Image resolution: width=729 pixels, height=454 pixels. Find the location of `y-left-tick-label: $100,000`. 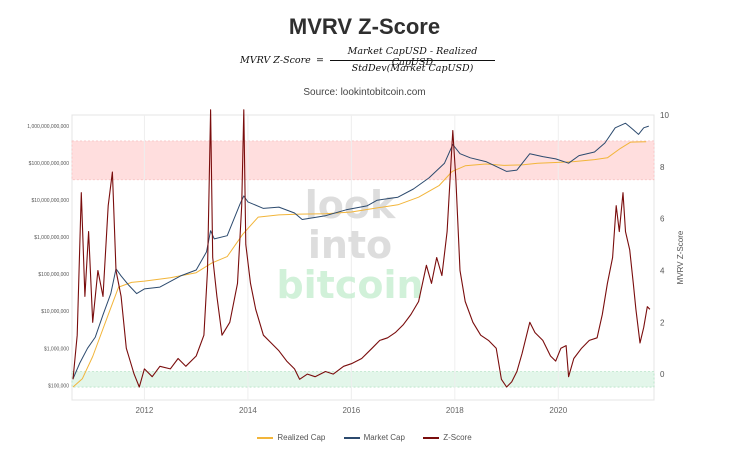

y-left-tick-label: $100,000 is located at coordinates (58, 386).